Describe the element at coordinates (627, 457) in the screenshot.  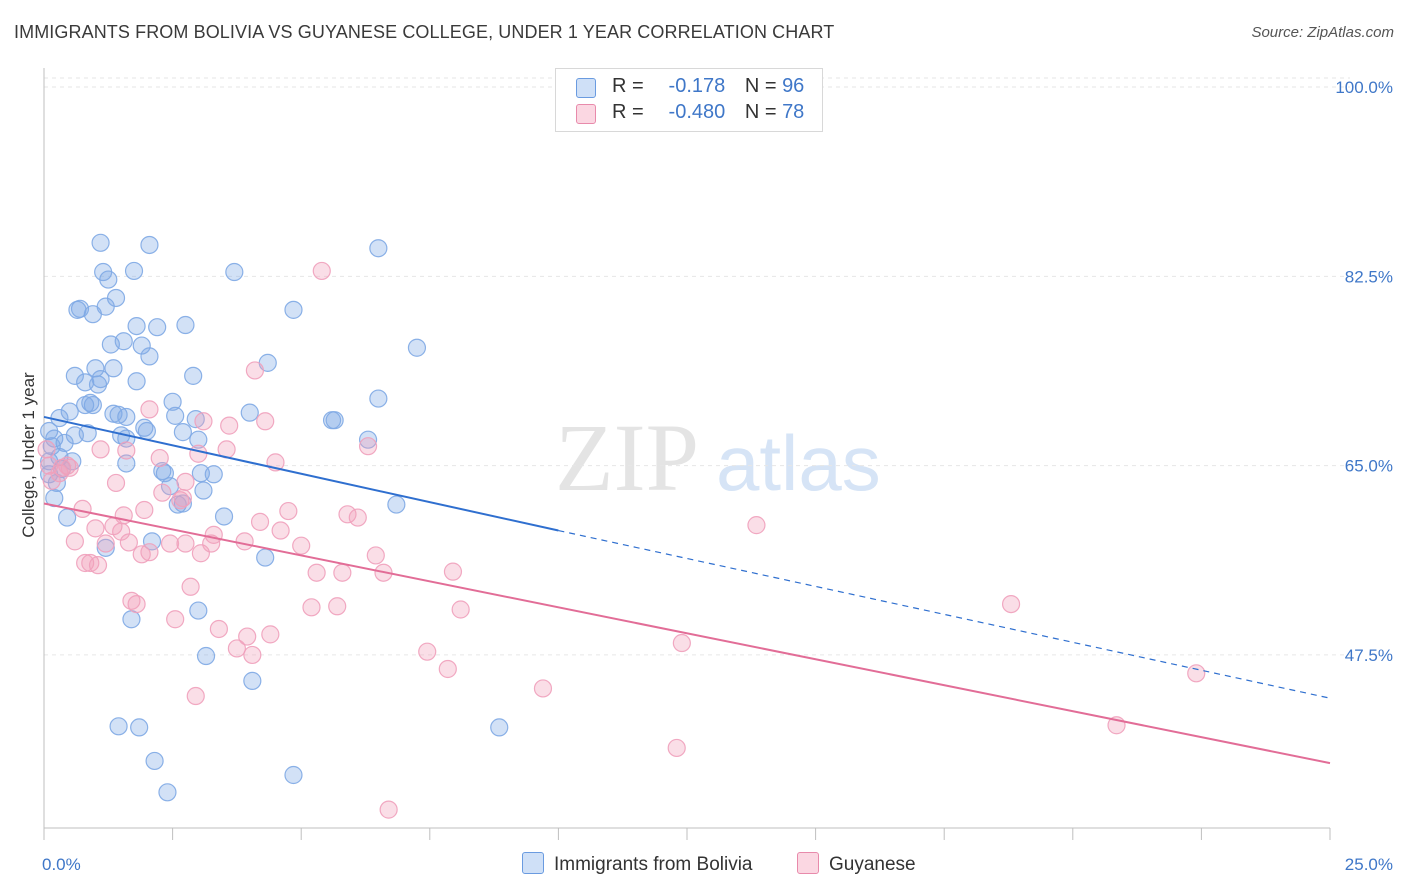
I see `watermark-zip: ZIP` at that location.